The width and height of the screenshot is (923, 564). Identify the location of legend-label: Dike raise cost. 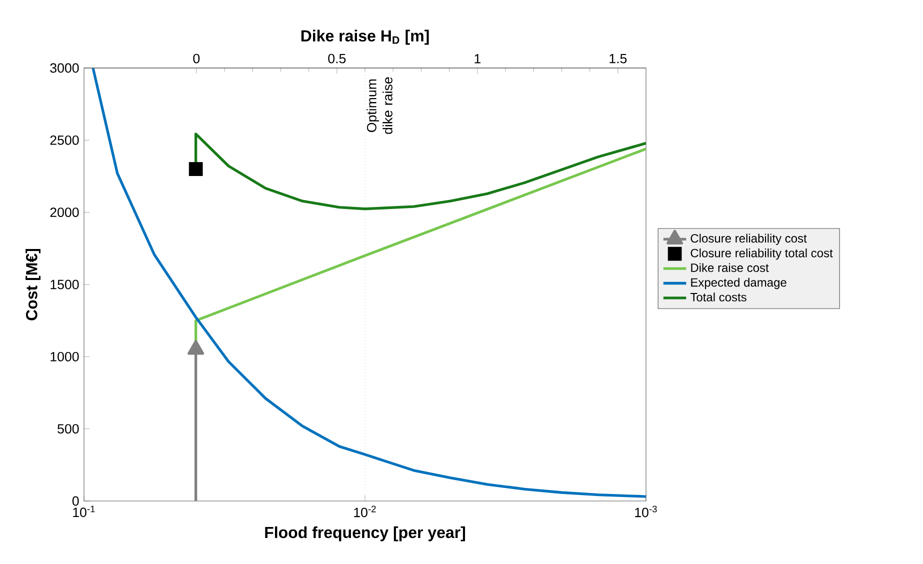
(730, 267).